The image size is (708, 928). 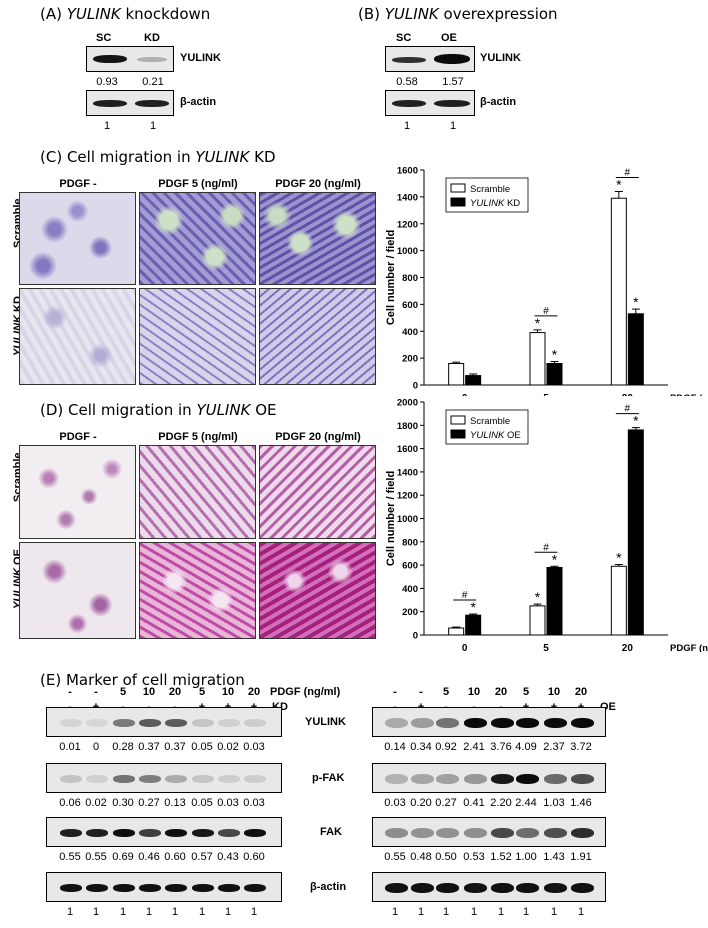 What do you see at coordinates (526, 747) in the screenshot?
I see `band-value-right: 4.09` at bounding box center [526, 747].